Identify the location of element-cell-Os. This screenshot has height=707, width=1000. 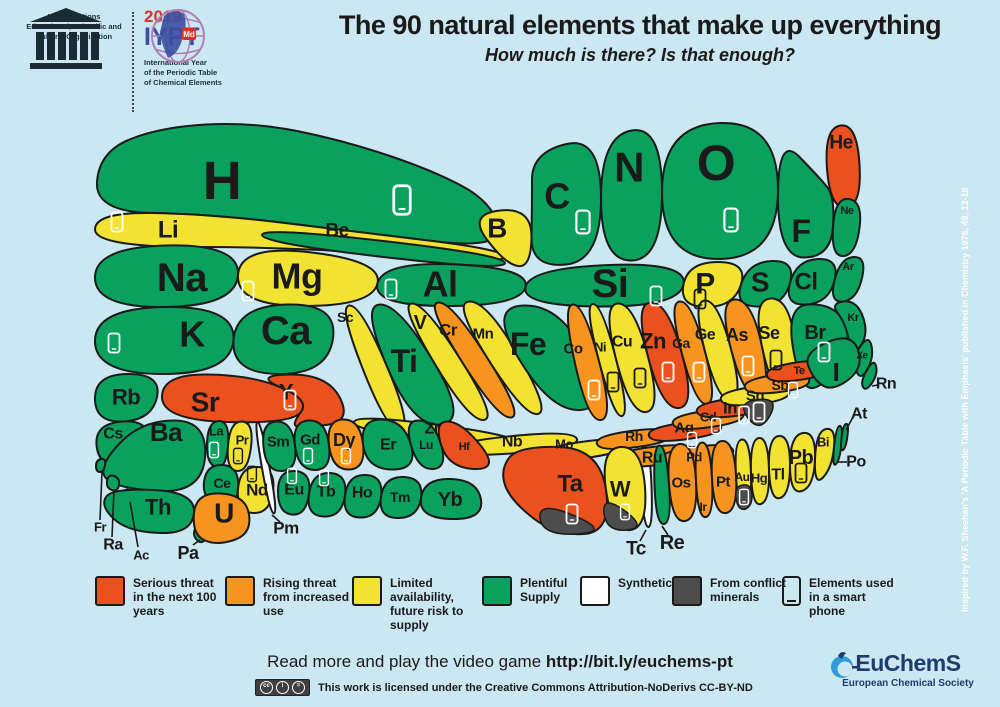
(682, 483).